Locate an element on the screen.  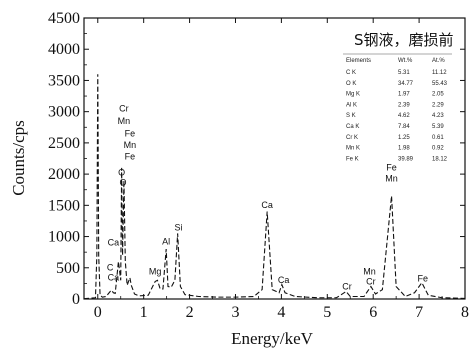
x-tick-label: 7 is located at coordinates (419, 312).